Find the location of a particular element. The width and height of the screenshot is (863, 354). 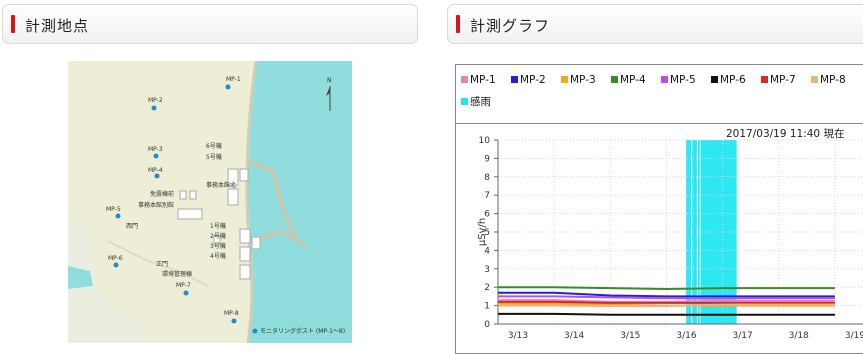

svg-text: MP-4 is located at coordinates (155, 170).